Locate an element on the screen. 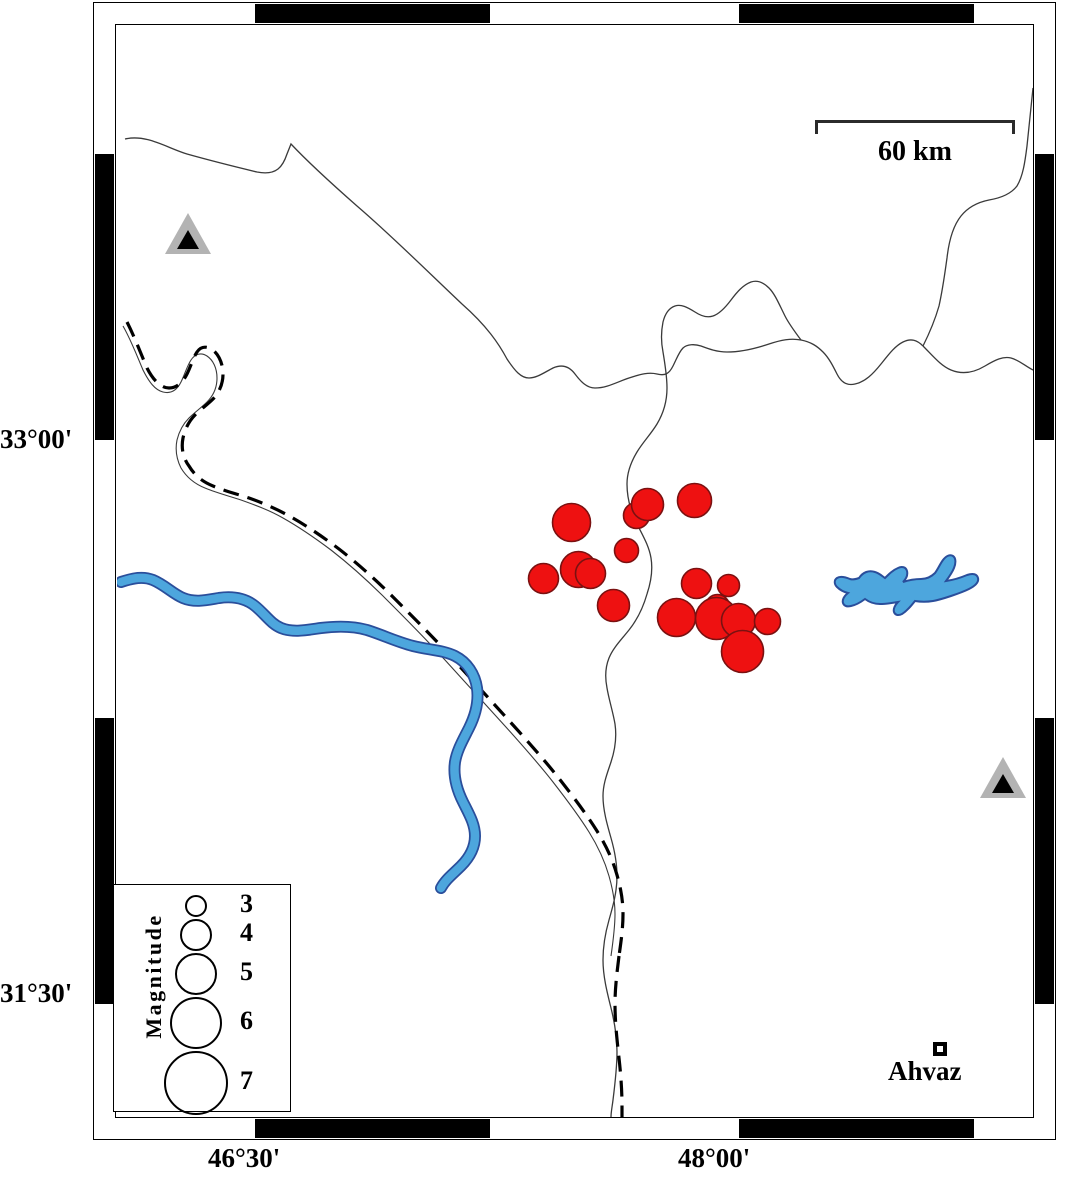 The width and height of the screenshot is (1066, 1177). station-marker-southeast is located at coordinates (1002, 777).